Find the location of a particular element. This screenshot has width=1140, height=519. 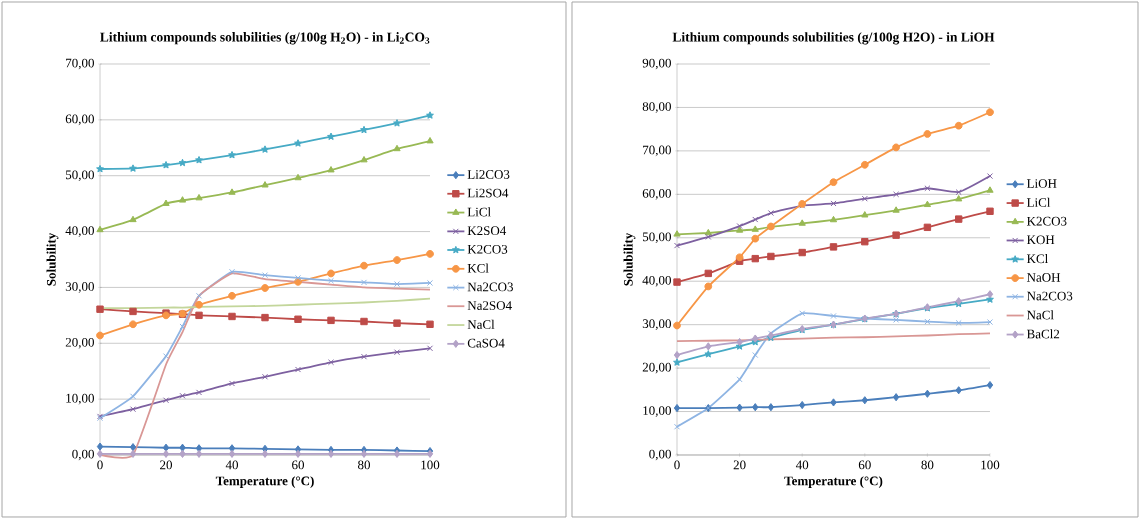

legend-label: BaCl2 is located at coordinates (1043, 334).